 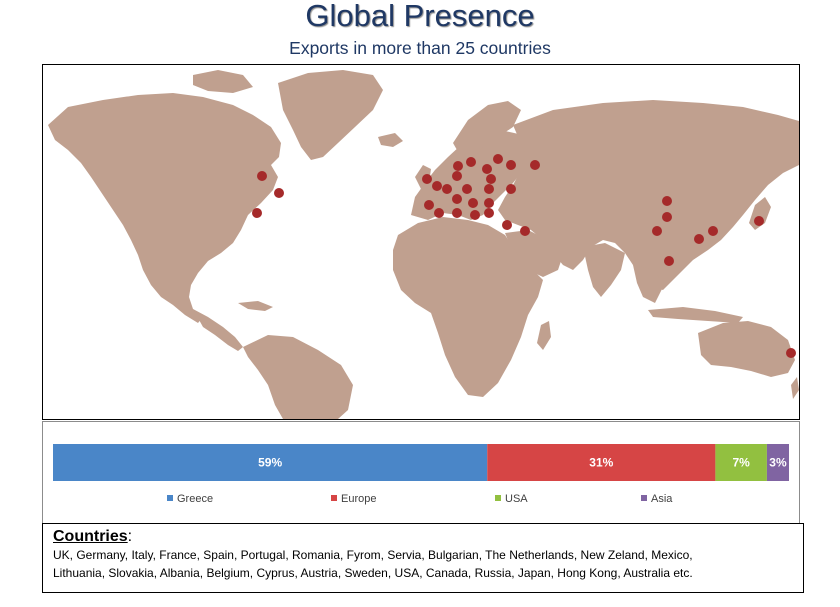 I want to click on bar-segment-asia, so click(x=777, y=462).